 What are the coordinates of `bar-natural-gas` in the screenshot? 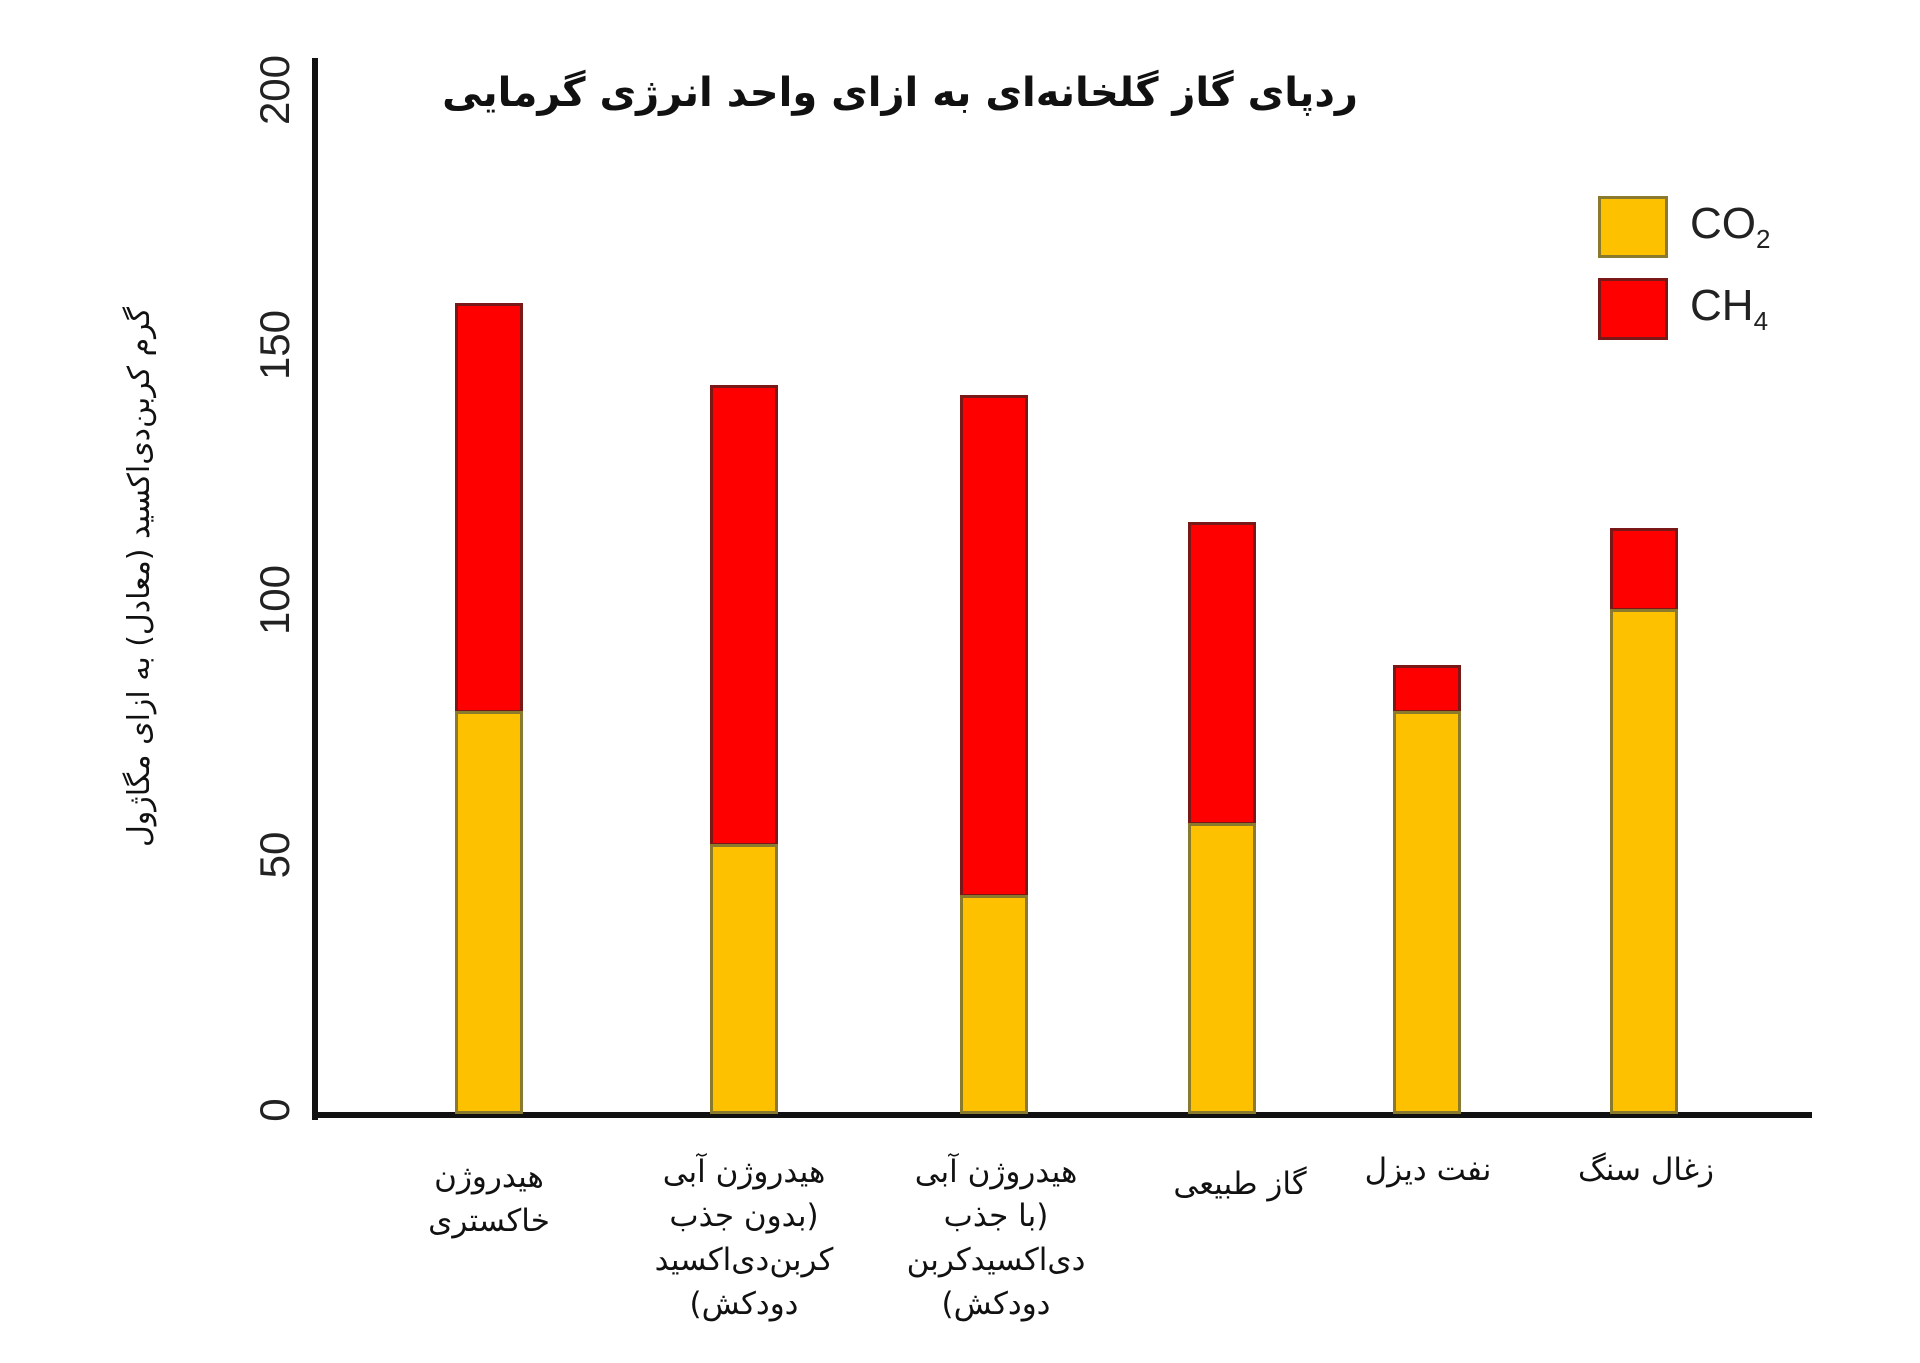 It's located at (1222, 818).